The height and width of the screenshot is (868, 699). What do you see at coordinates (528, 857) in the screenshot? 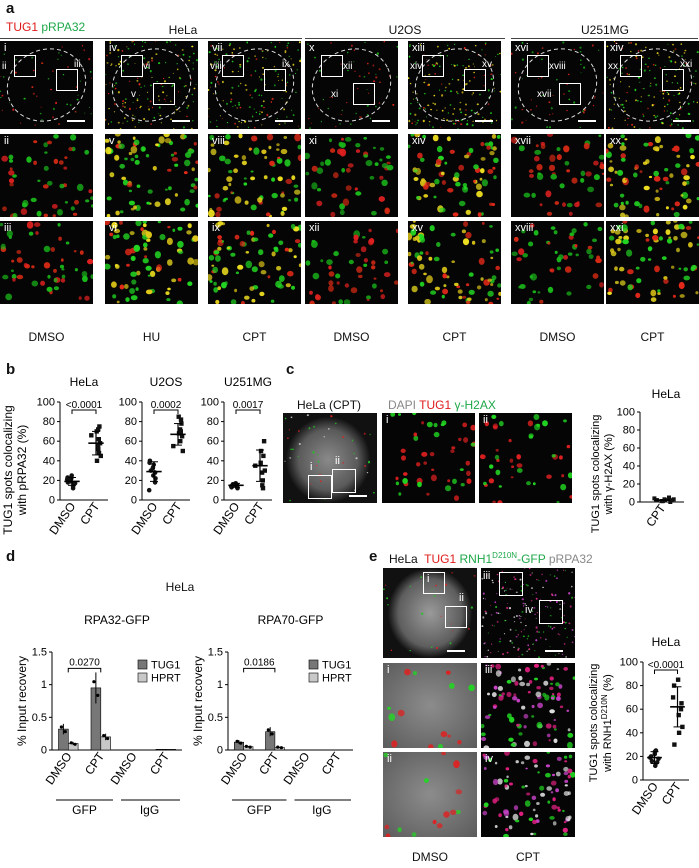
I see `panel-e-cond-1: CPT` at bounding box center [528, 857].